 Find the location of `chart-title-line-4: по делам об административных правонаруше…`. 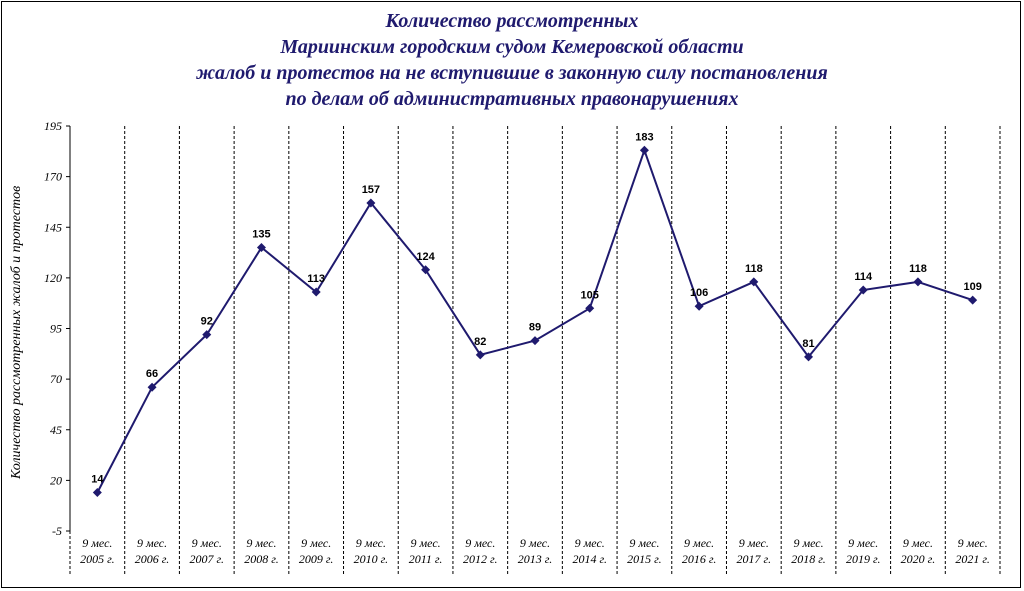

chart-title-line-4: по делам об административных правонаруше… is located at coordinates (512, 99).